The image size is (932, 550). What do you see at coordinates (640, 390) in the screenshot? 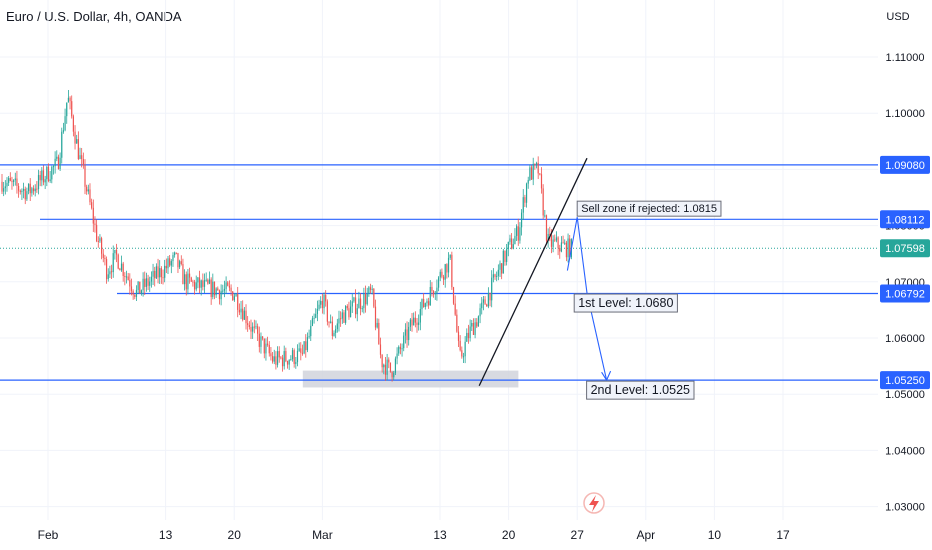
I see `annotation-label: 2nd Level: 1.0525` at bounding box center [640, 390].